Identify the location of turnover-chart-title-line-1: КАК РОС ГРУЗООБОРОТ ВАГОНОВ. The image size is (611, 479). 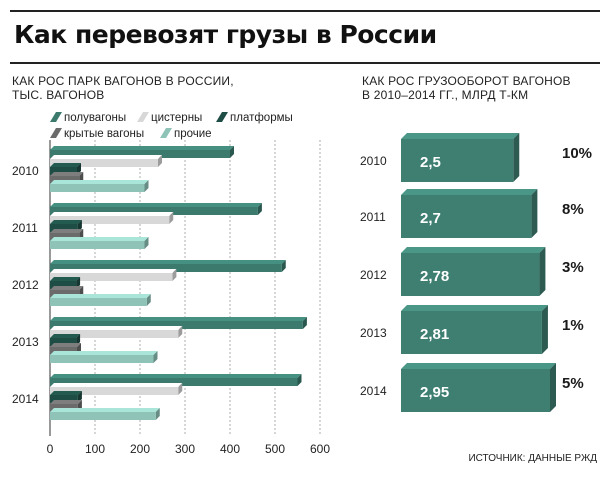
(466, 81).